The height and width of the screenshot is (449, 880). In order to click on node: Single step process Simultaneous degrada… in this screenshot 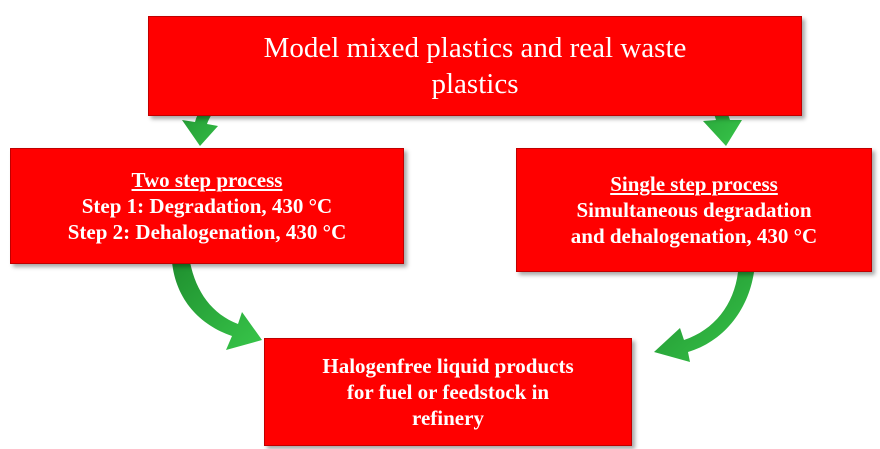, I will do `click(694, 210)`.